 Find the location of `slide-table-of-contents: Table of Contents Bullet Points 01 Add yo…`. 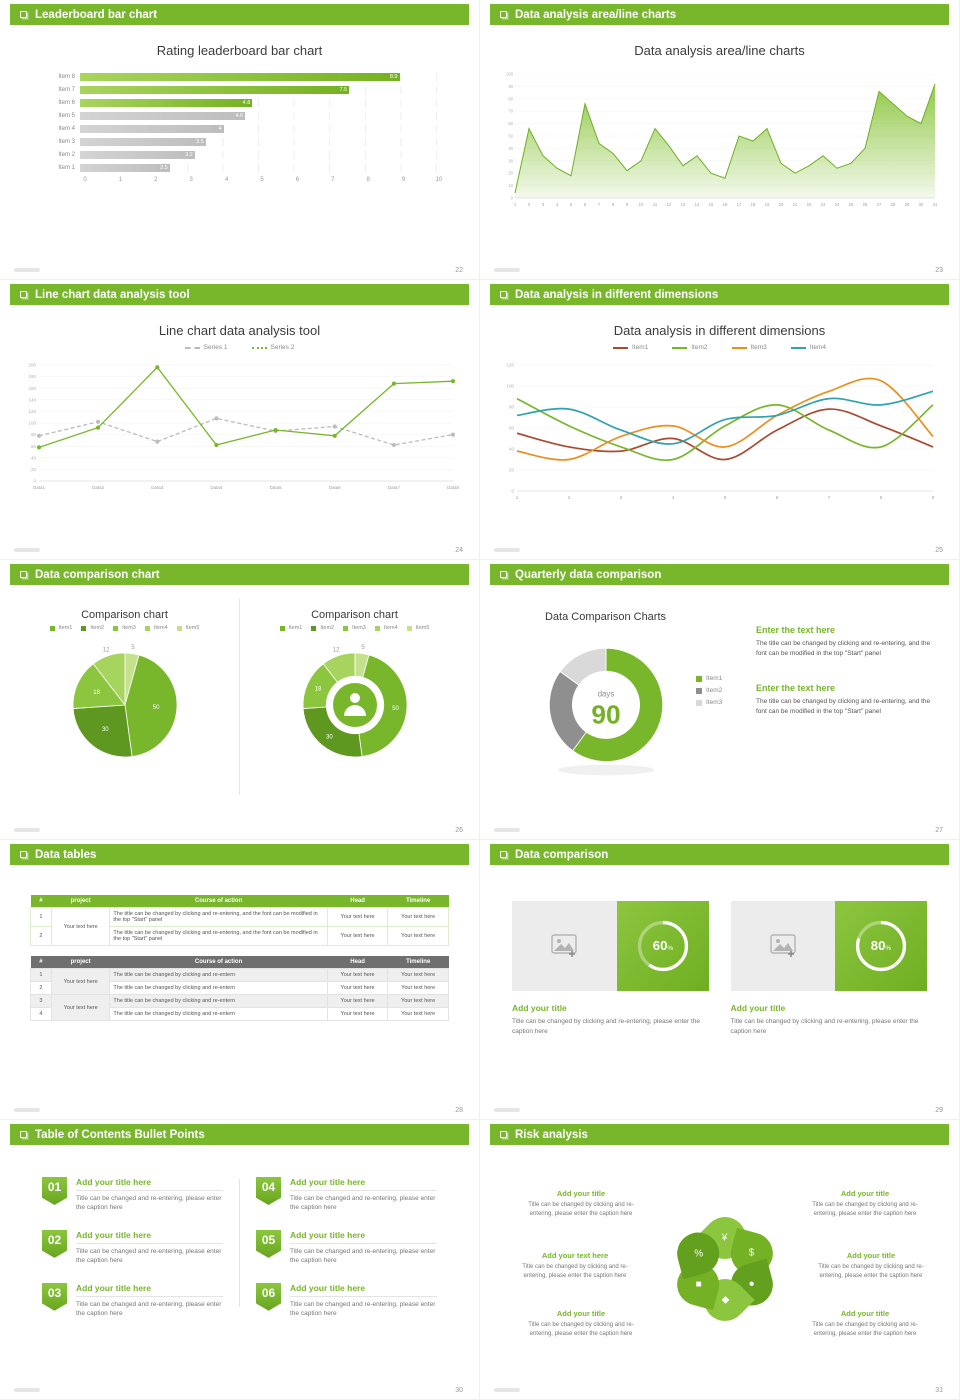

slide-table-of-contents: Table of Contents Bullet Points 01 Add yo… is located at coordinates (240, 1260).